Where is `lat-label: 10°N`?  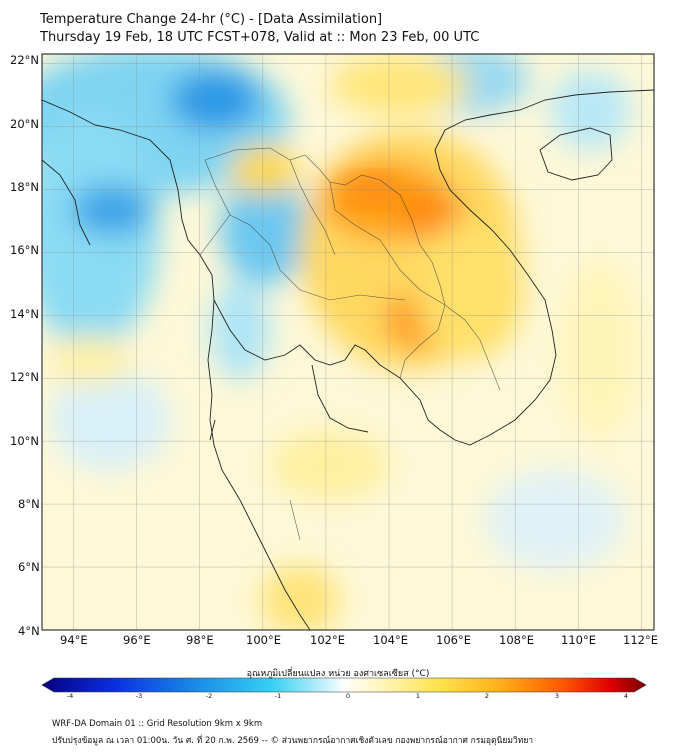 lat-label: 10°N is located at coordinates (24, 441).